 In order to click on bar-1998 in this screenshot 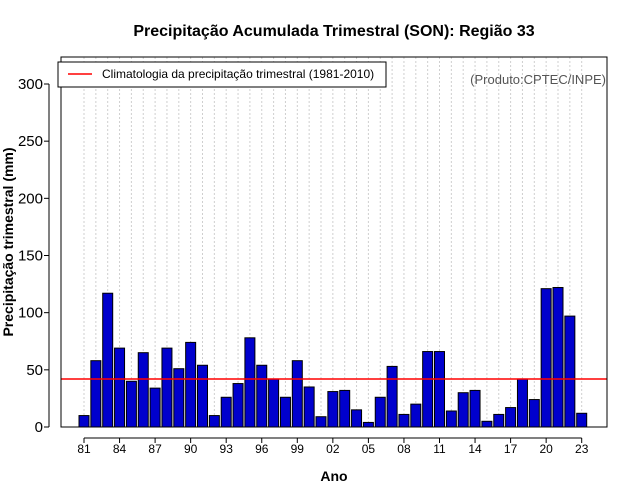, I will do `click(285, 412)`.